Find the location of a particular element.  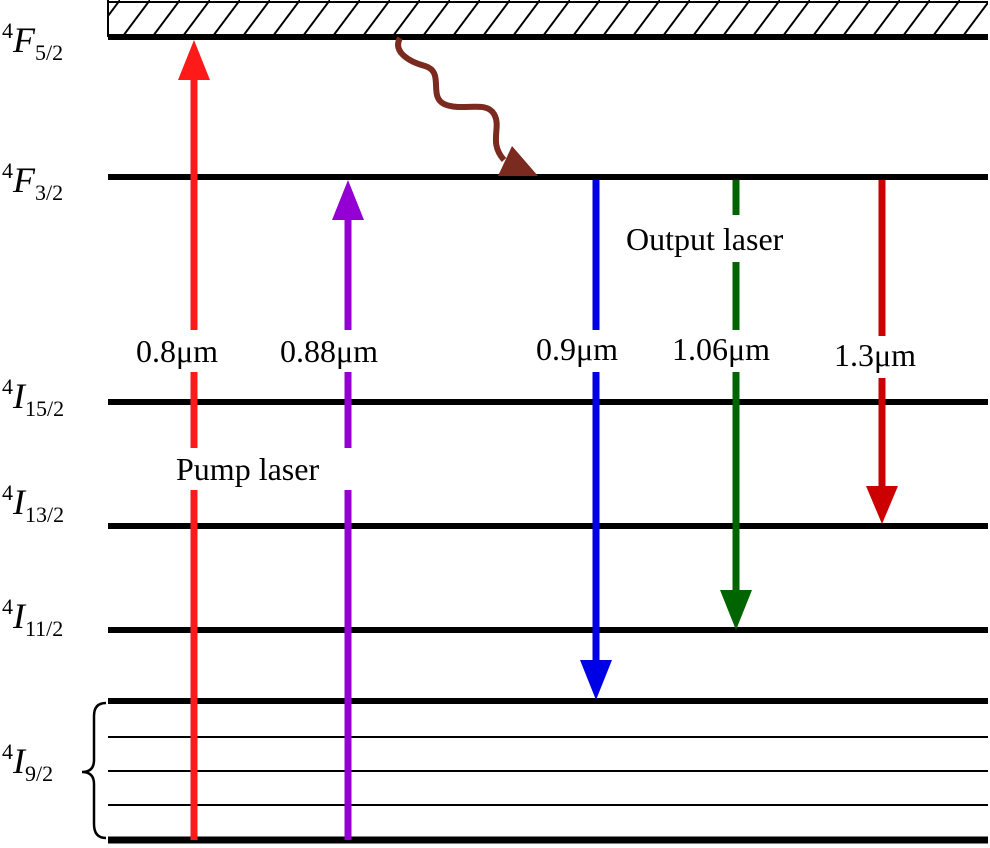

level-label-4I11-2: 4I11/2 is located at coordinates (32, 617).